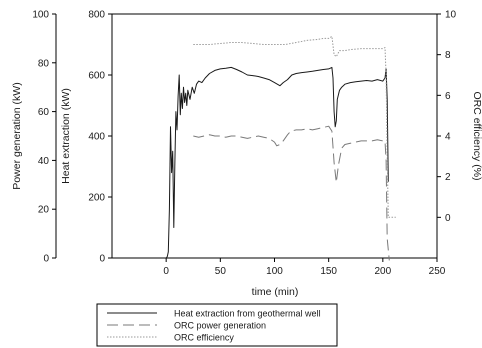 Image resolution: width=482 pixels, height=348 pixels. What do you see at coordinates (247, 314) in the screenshot?
I see `legend-label-heat: Heat extraction from geothermal well` at bounding box center [247, 314].